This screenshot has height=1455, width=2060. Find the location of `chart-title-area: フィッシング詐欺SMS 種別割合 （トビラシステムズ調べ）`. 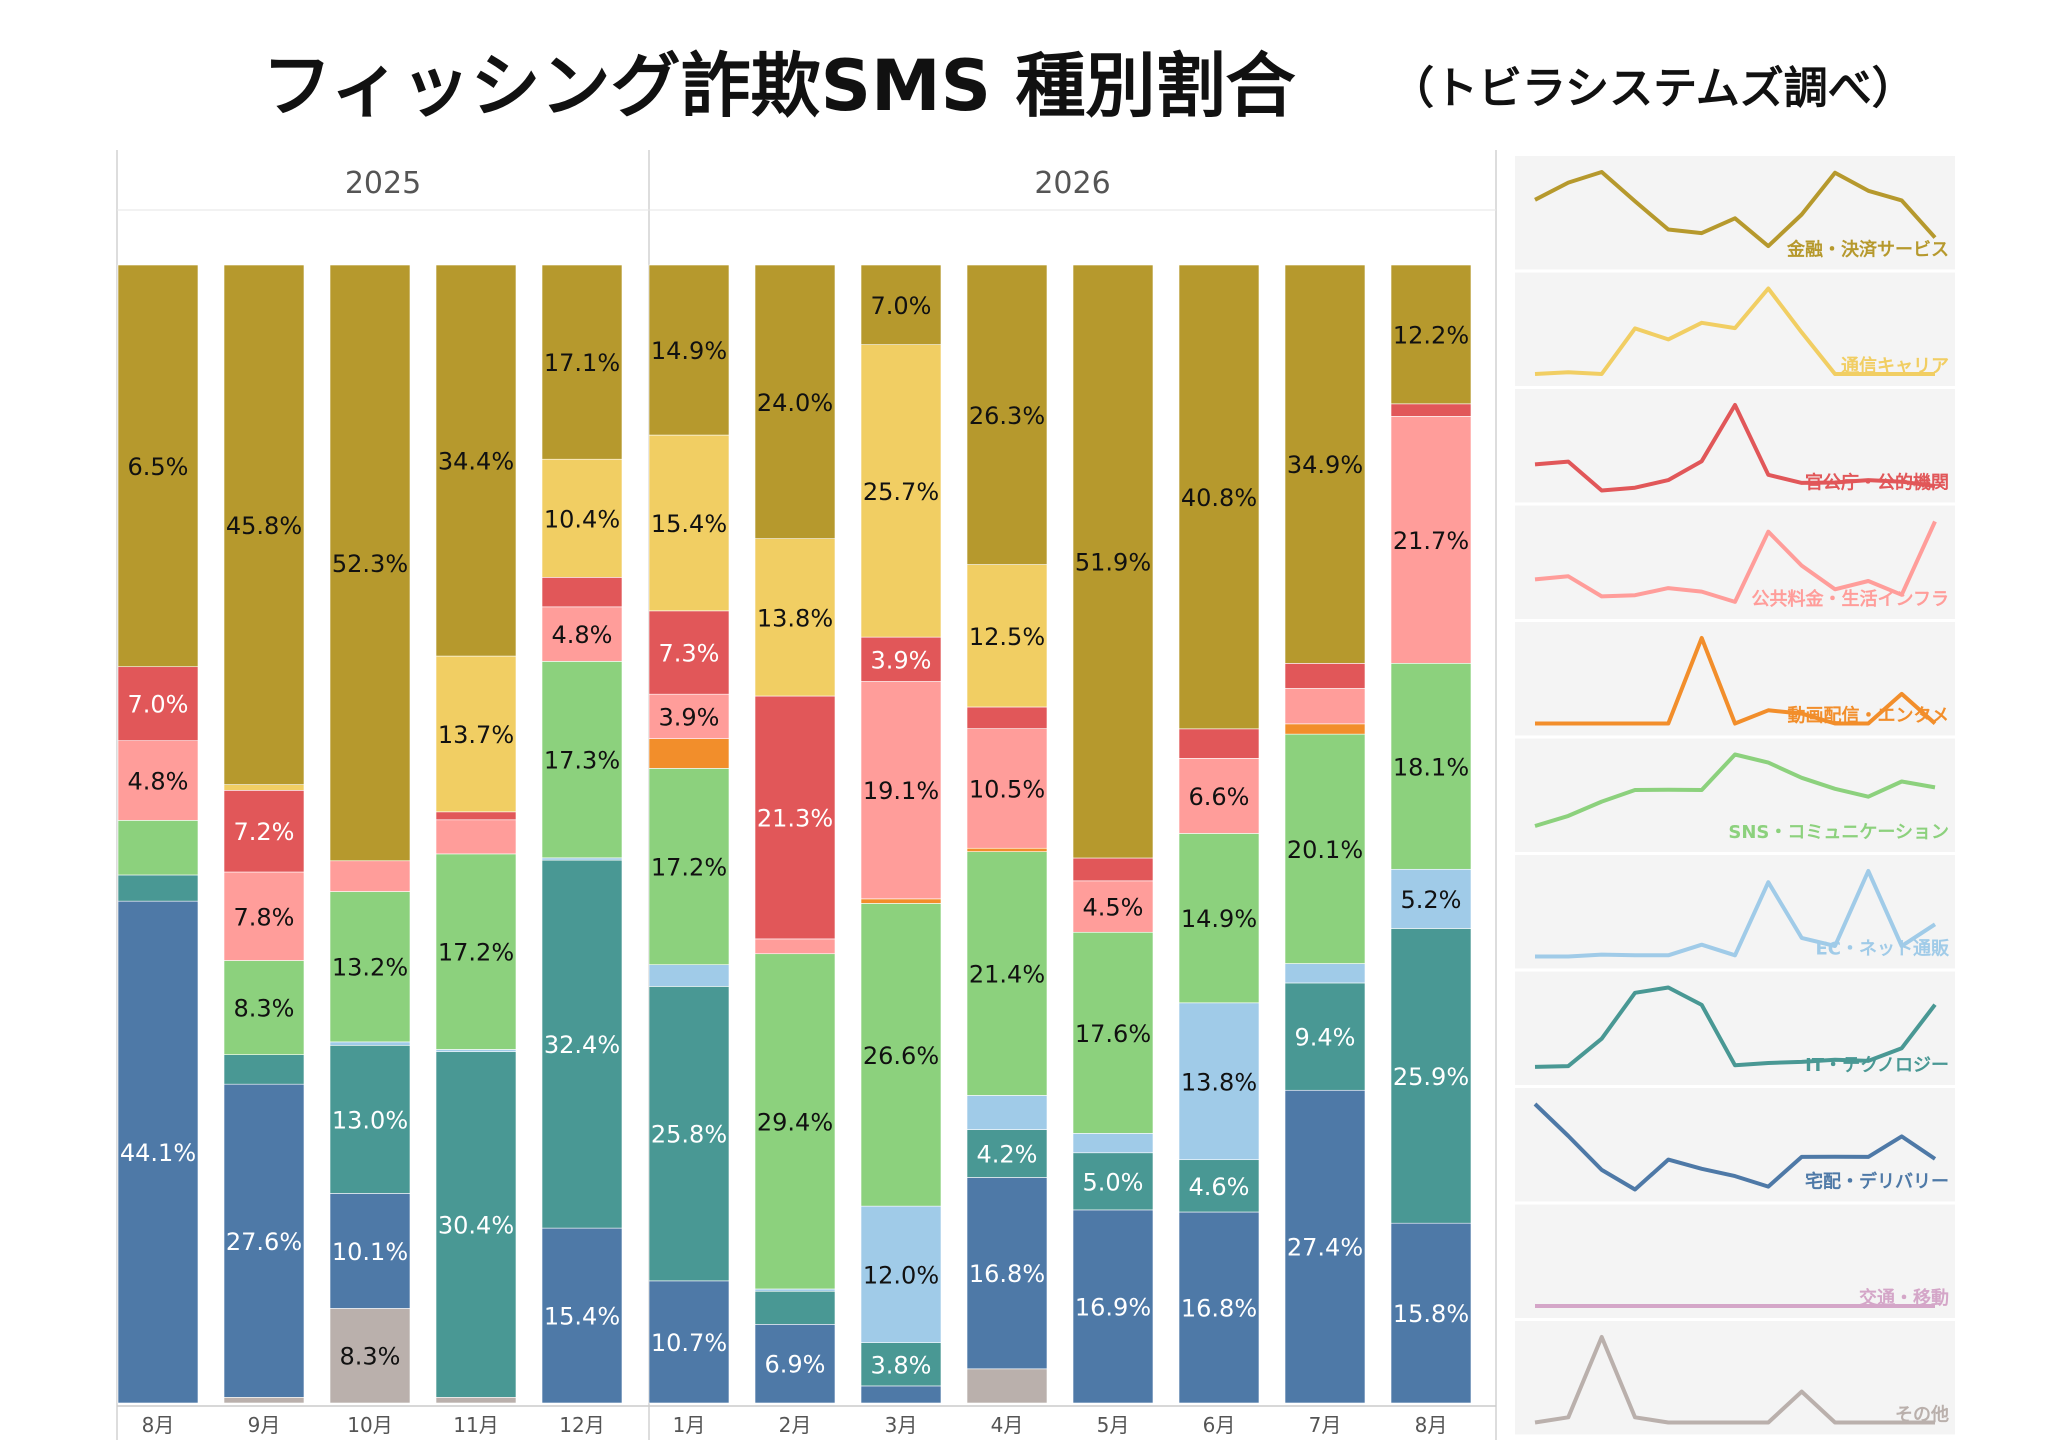

chart-title-area: フィッシング詐欺SMS 種別割合 （トビラシステムズ調べ） is located at coordinates (1030, 86).